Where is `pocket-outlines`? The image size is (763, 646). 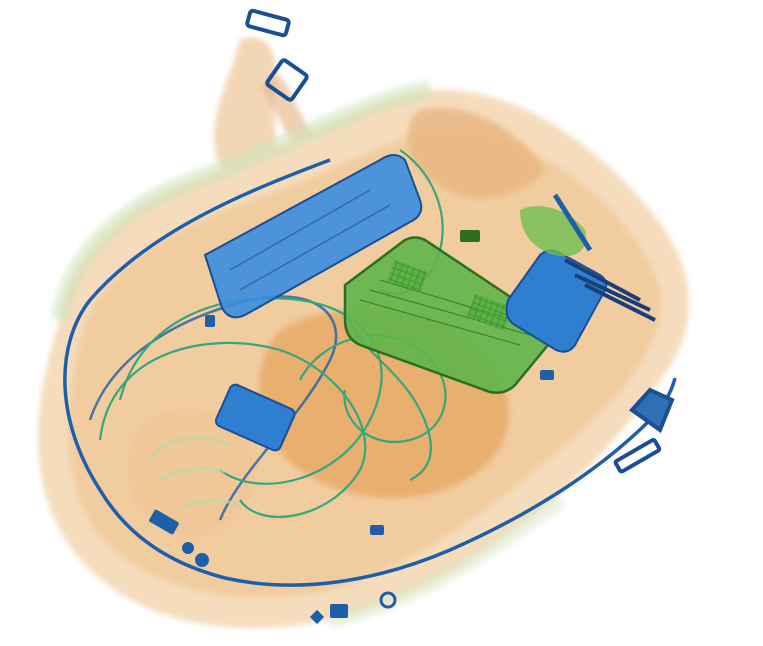
pocket-outlines is located at coordinates (194, 474).